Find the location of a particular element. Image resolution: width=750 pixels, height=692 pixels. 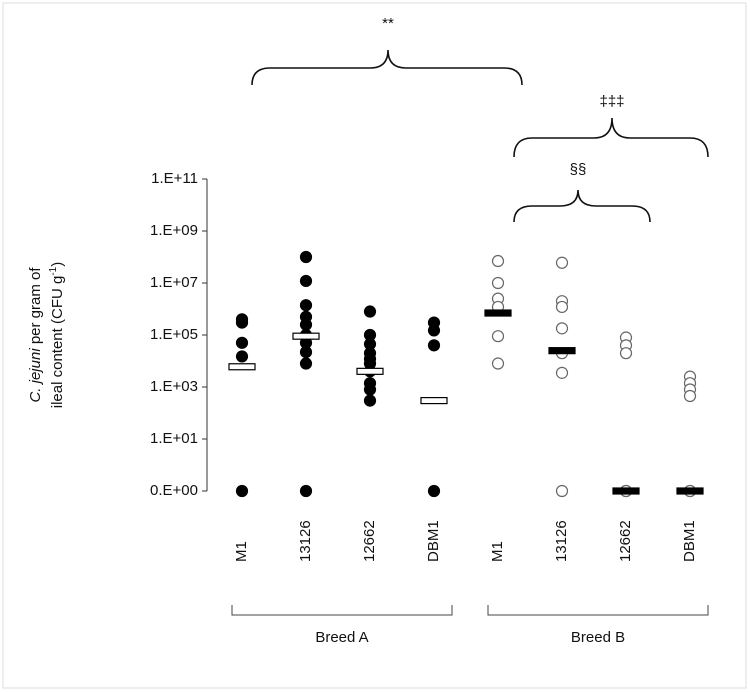

y-tick-label: 1.E+09 is located at coordinates (174, 230).